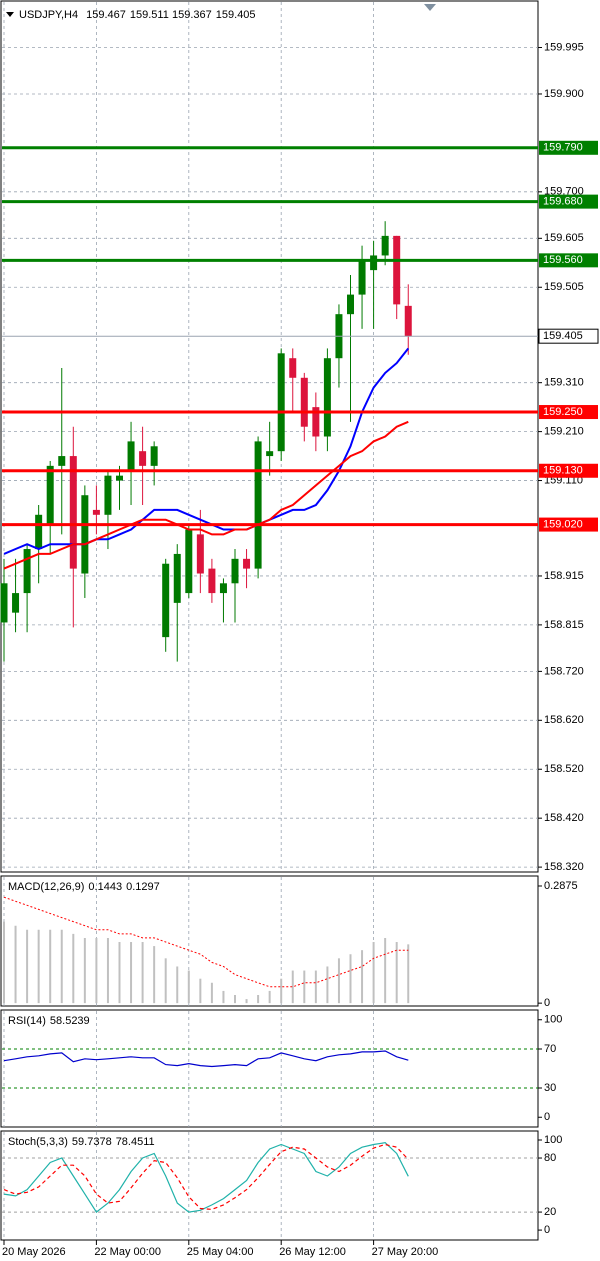  I want to click on stoch-panel-frame, so click(269, 1185).